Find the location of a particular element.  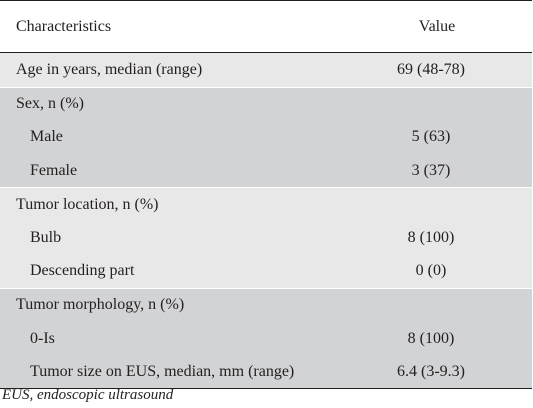

row-label: Sex, n (%) is located at coordinates (50, 103).